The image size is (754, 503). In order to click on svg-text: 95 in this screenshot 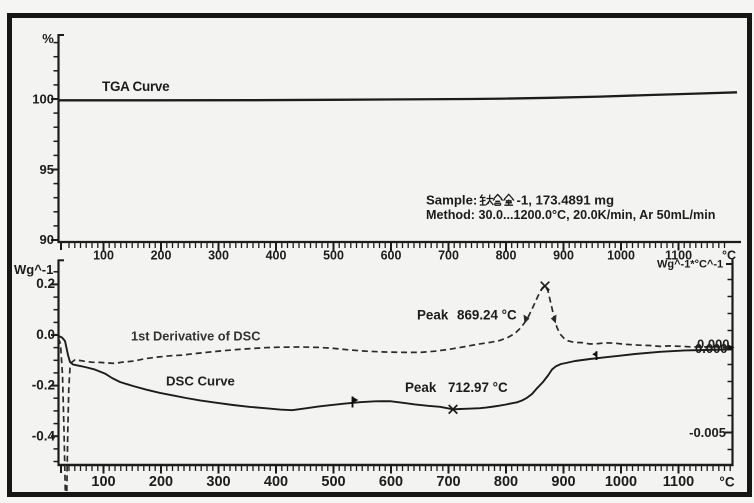, I will do `click(47, 169)`.